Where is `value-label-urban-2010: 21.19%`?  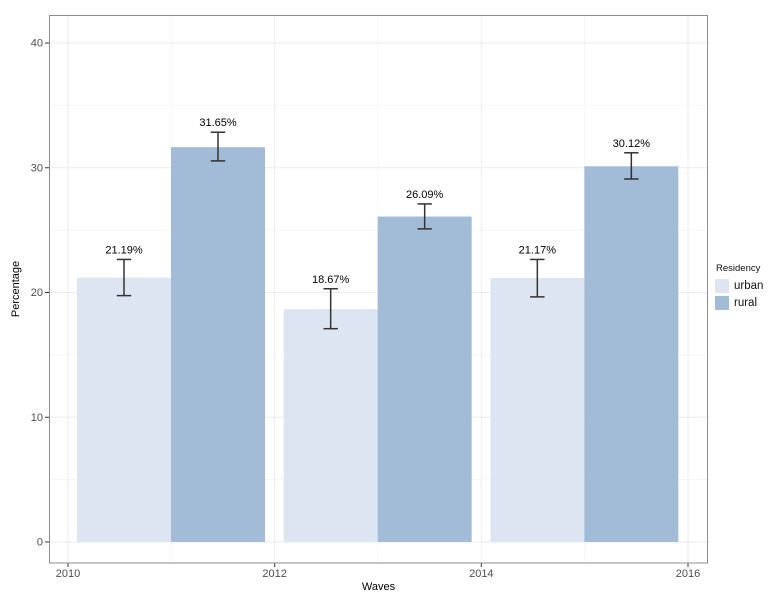
value-label-urban-2010: 21.19% is located at coordinates (124, 250).